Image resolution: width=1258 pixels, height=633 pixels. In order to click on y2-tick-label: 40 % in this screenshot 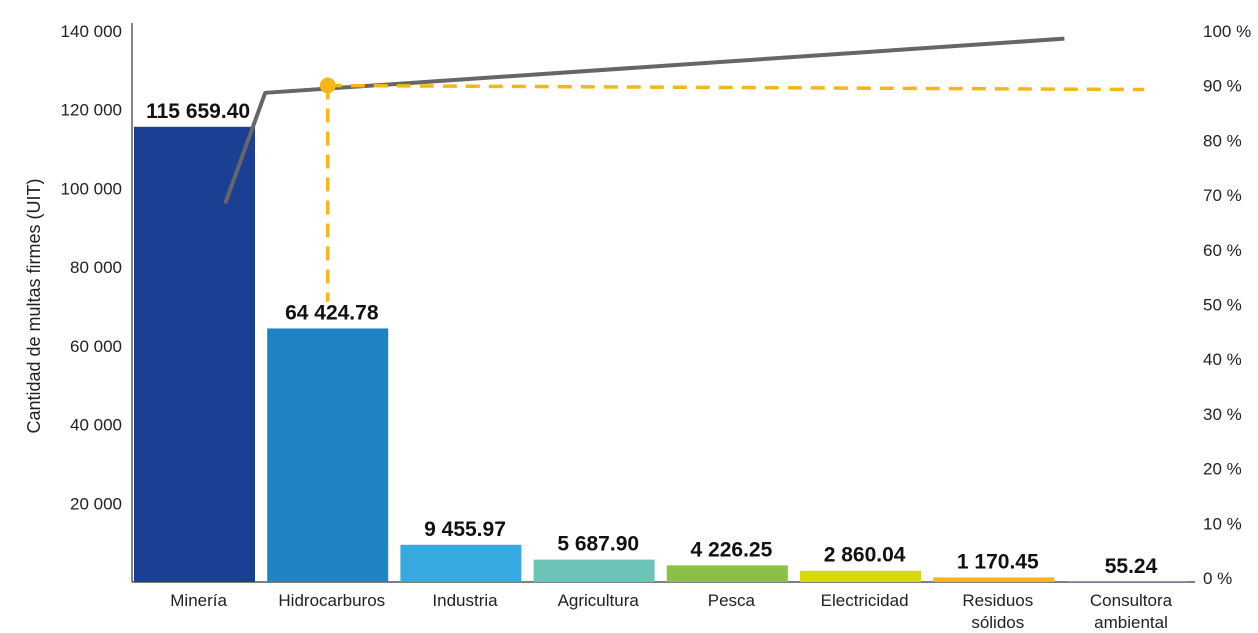, I will do `click(1222, 359)`.